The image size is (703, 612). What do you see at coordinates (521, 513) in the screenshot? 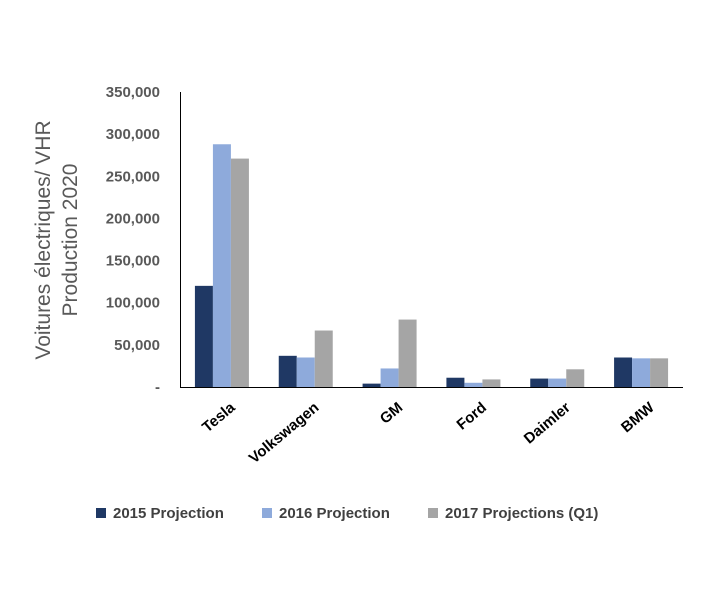
I see `legend-label: 2017 Projections (Q1)` at bounding box center [521, 513].